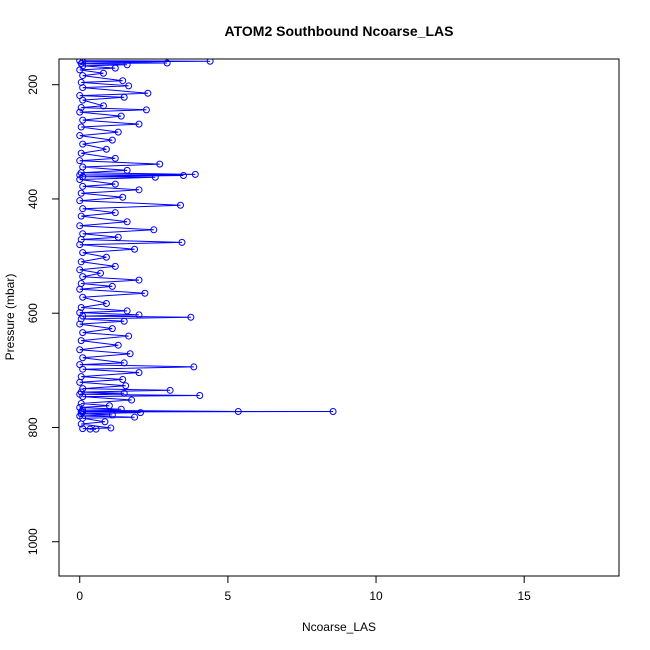 The height and width of the screenshot is (650, 650). Describe the element at coordinates (10, 317) in the screenshot. I see `y-axis-label: Pressure (mbar)` at that location.